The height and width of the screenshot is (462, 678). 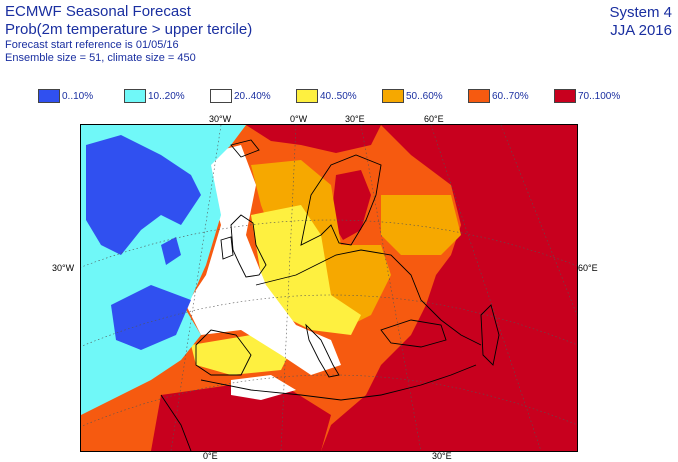 What do you see at coordinates (63, 268) in the screenshot?
I see `lat-label-left-30w: 30°W` at bounding box center [63, 268].